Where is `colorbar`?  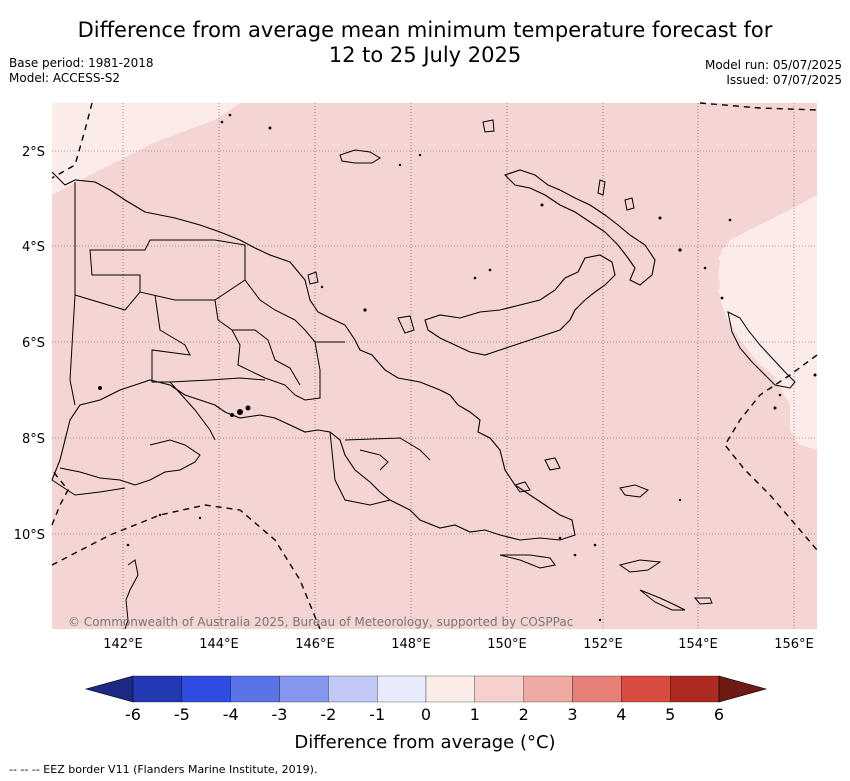 colorbar is located at coordinates (426, 689).